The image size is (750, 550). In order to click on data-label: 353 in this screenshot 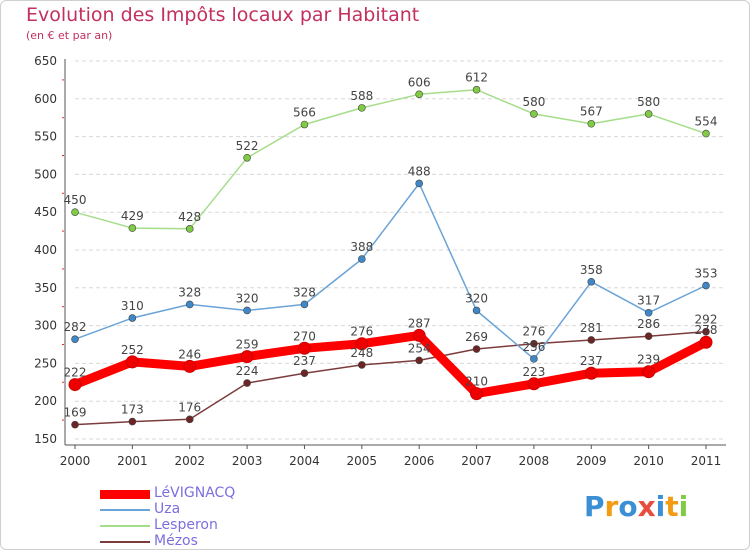, I will do `click(706, 274)`.